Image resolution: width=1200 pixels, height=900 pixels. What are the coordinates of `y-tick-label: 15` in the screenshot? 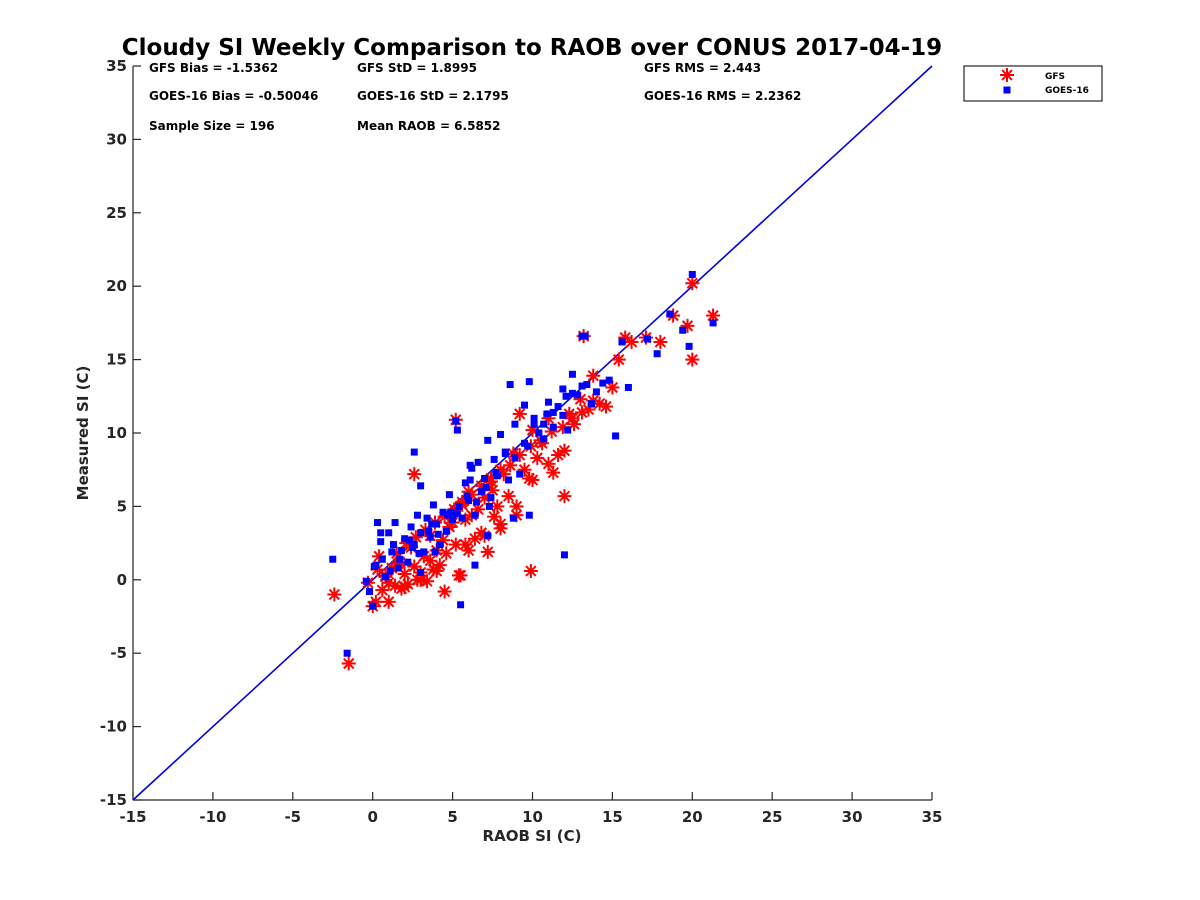 It's located at (116, 360).